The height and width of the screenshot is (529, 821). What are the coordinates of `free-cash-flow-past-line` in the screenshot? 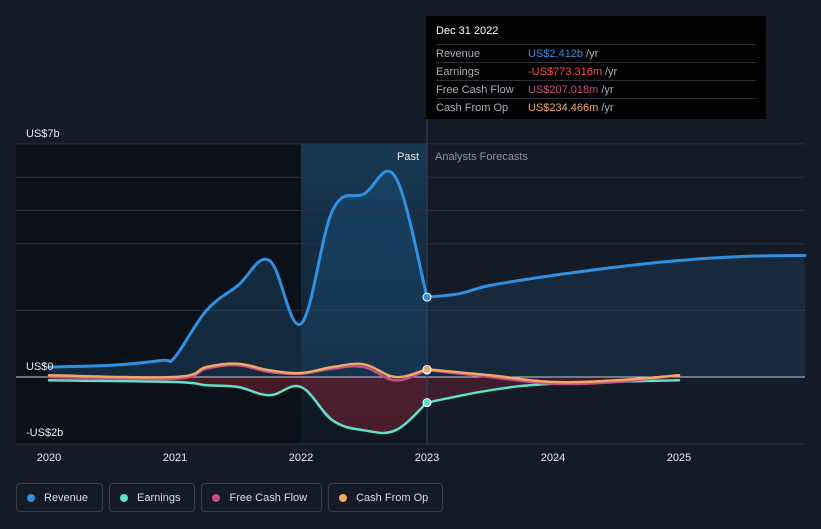 It's located at (238, 372).